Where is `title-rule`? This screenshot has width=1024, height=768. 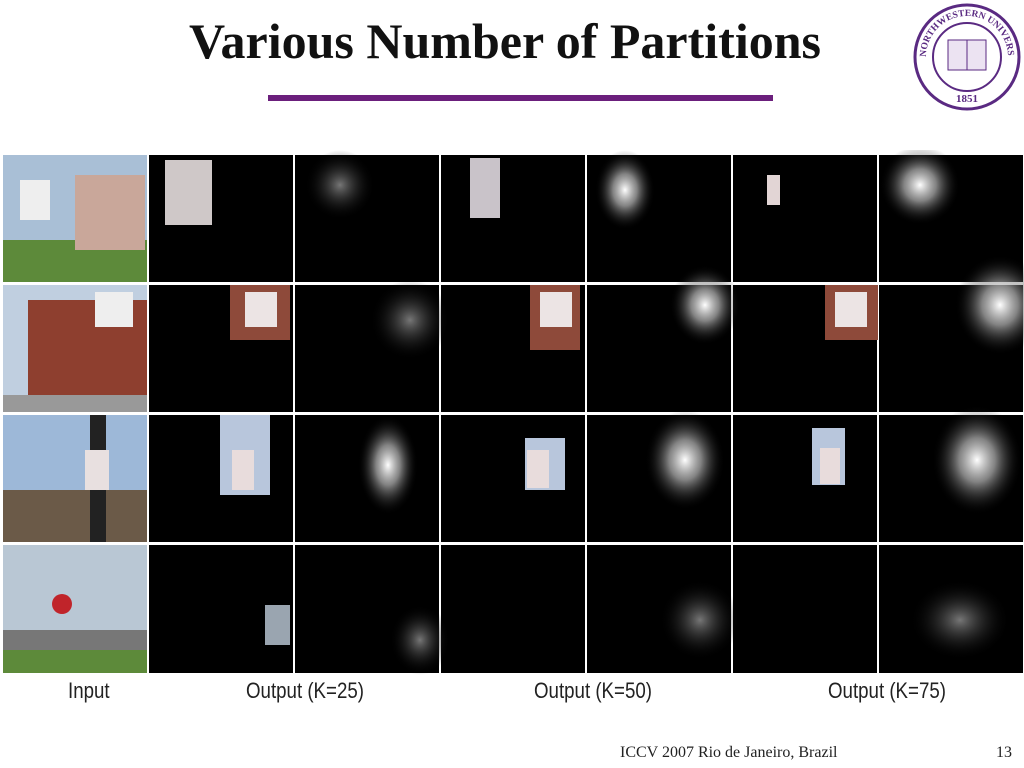
title-rule is located at coordinates (520, 98).